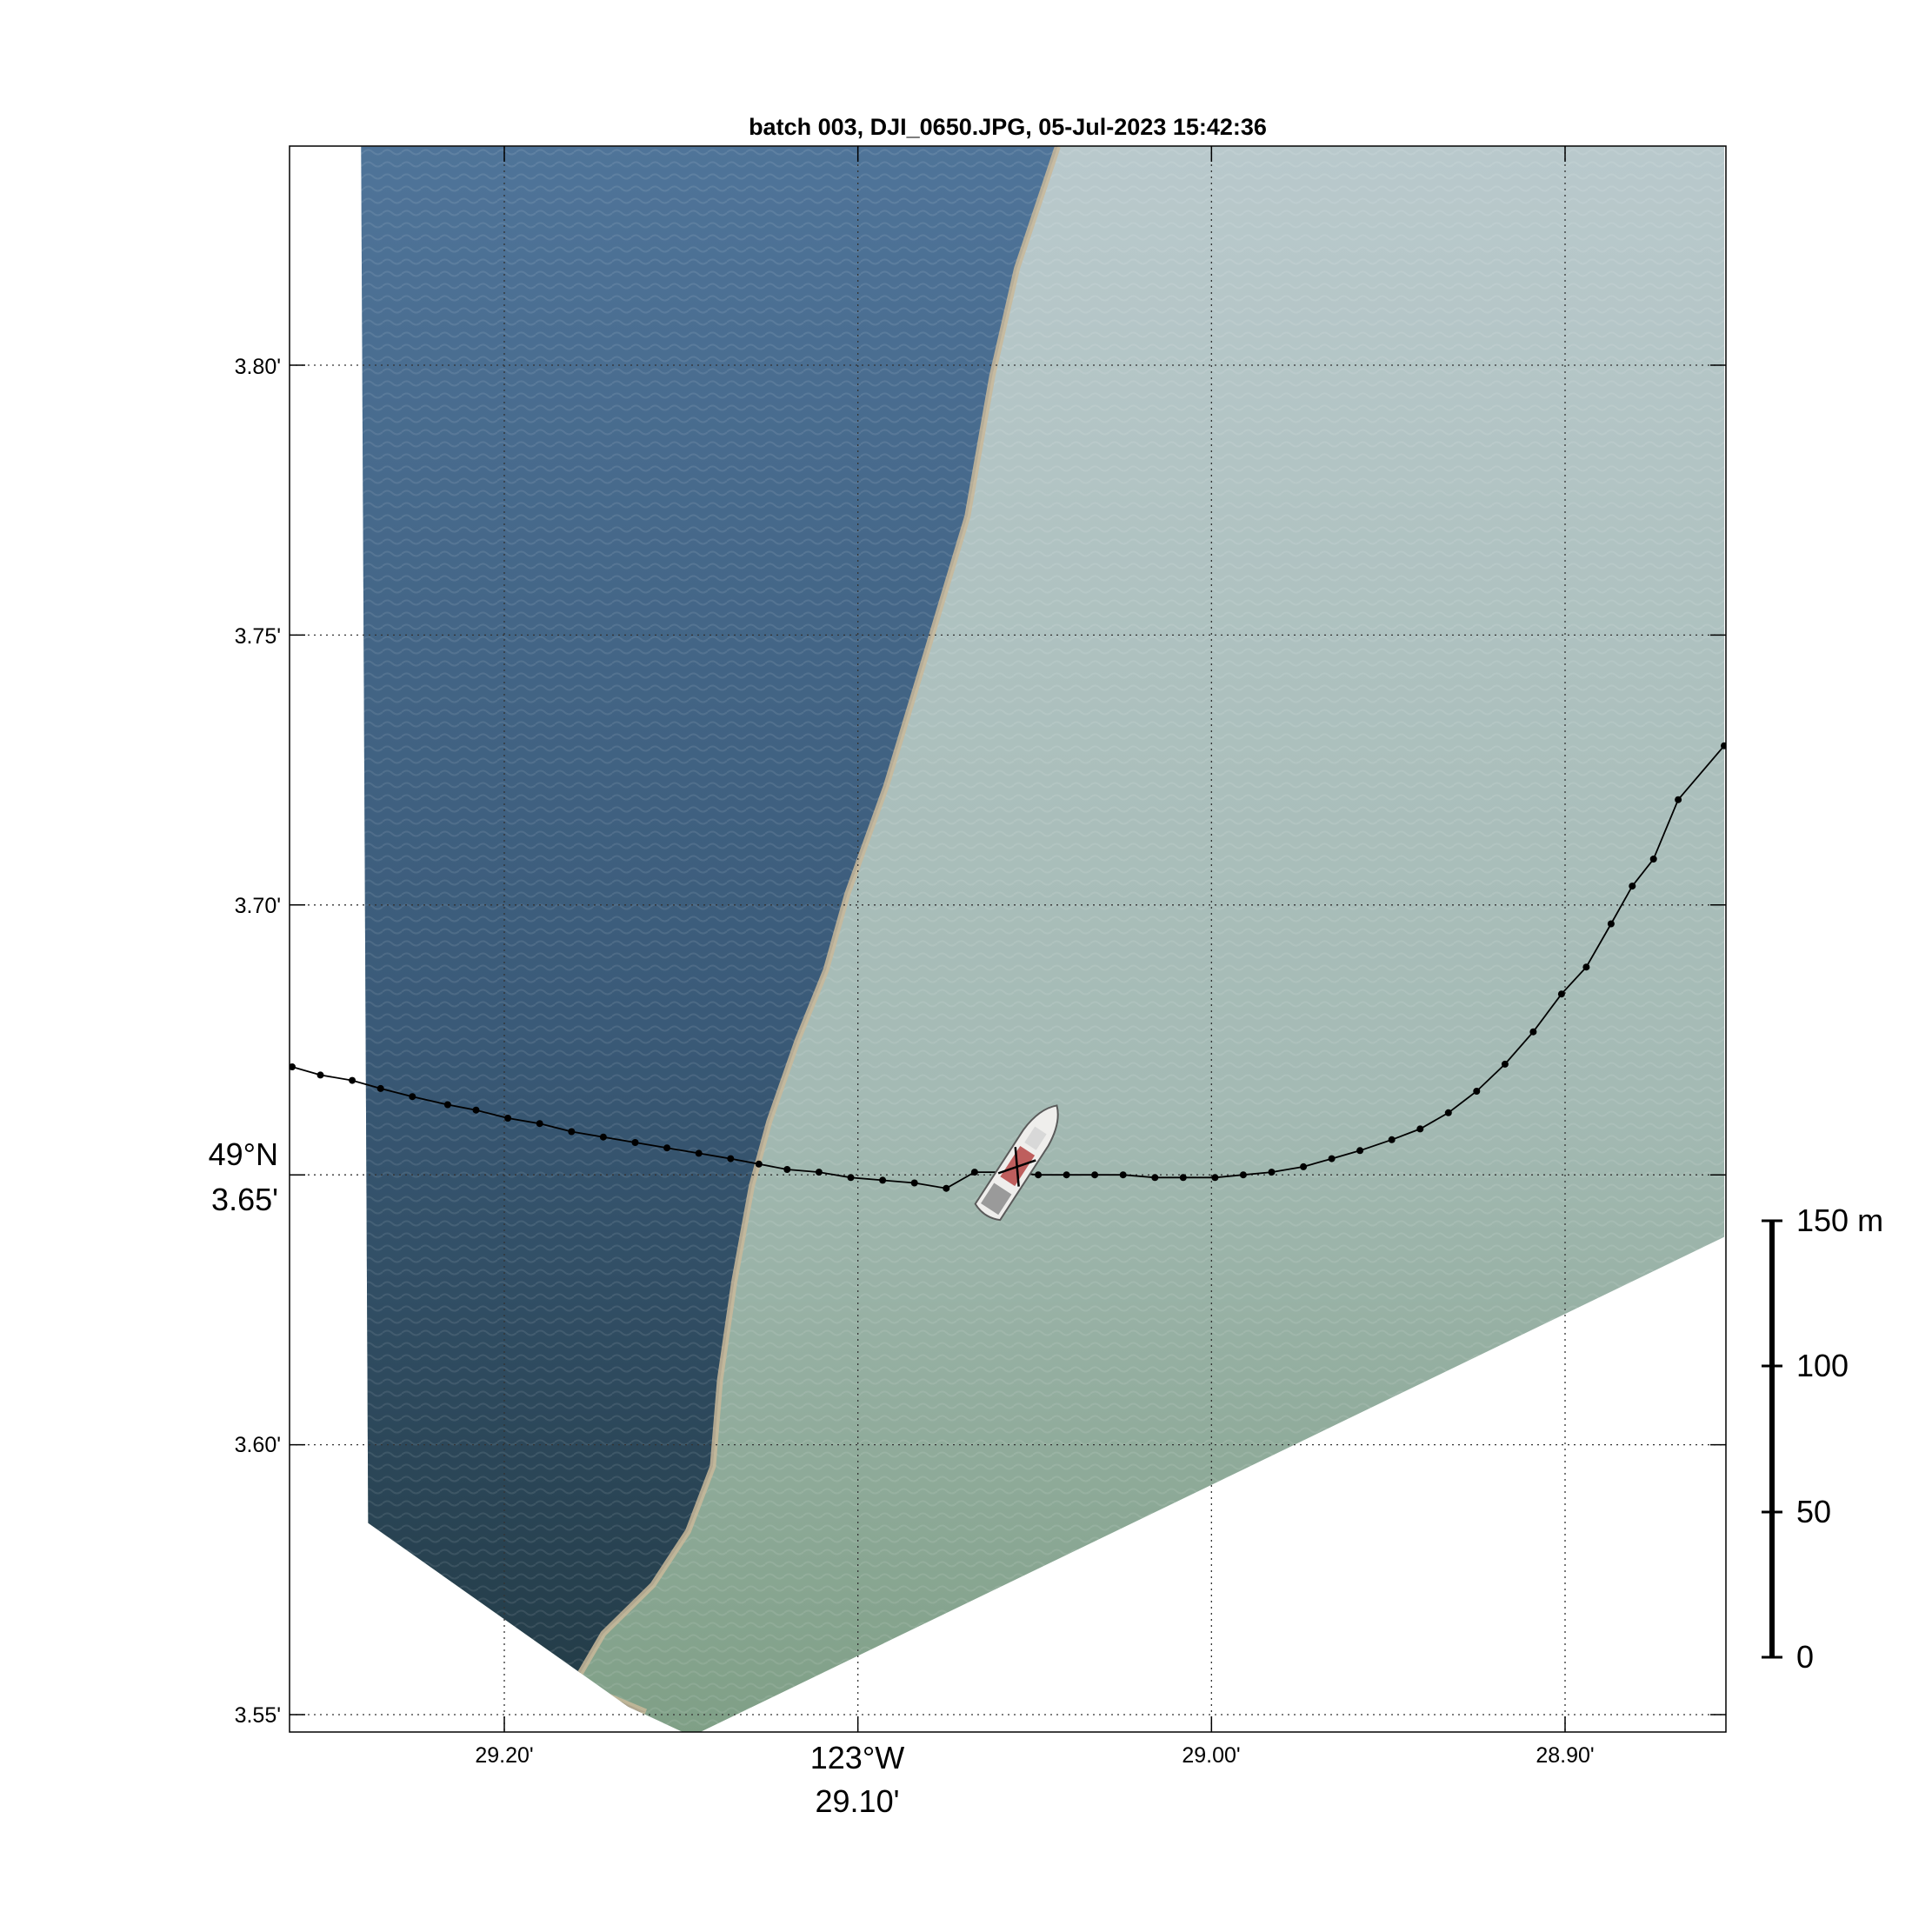 The image size is (1932, 1932). I want to click on lat-label-deg: 49°N, so click(243, 1154).